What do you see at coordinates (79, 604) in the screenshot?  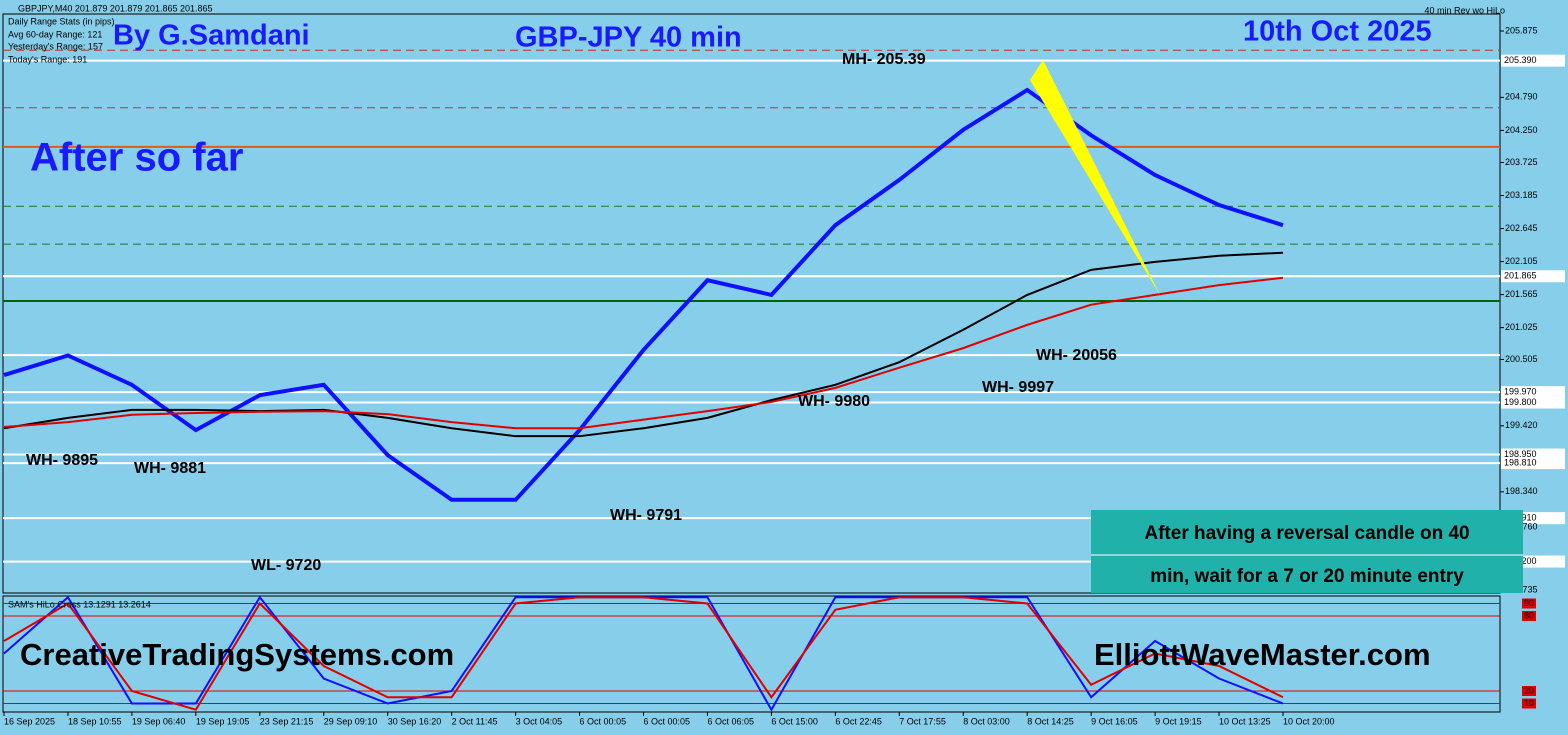 I see `oscillator-title: SAM's HiLo Cross 13.1291 13.2614` at bounding box center [79, 604].